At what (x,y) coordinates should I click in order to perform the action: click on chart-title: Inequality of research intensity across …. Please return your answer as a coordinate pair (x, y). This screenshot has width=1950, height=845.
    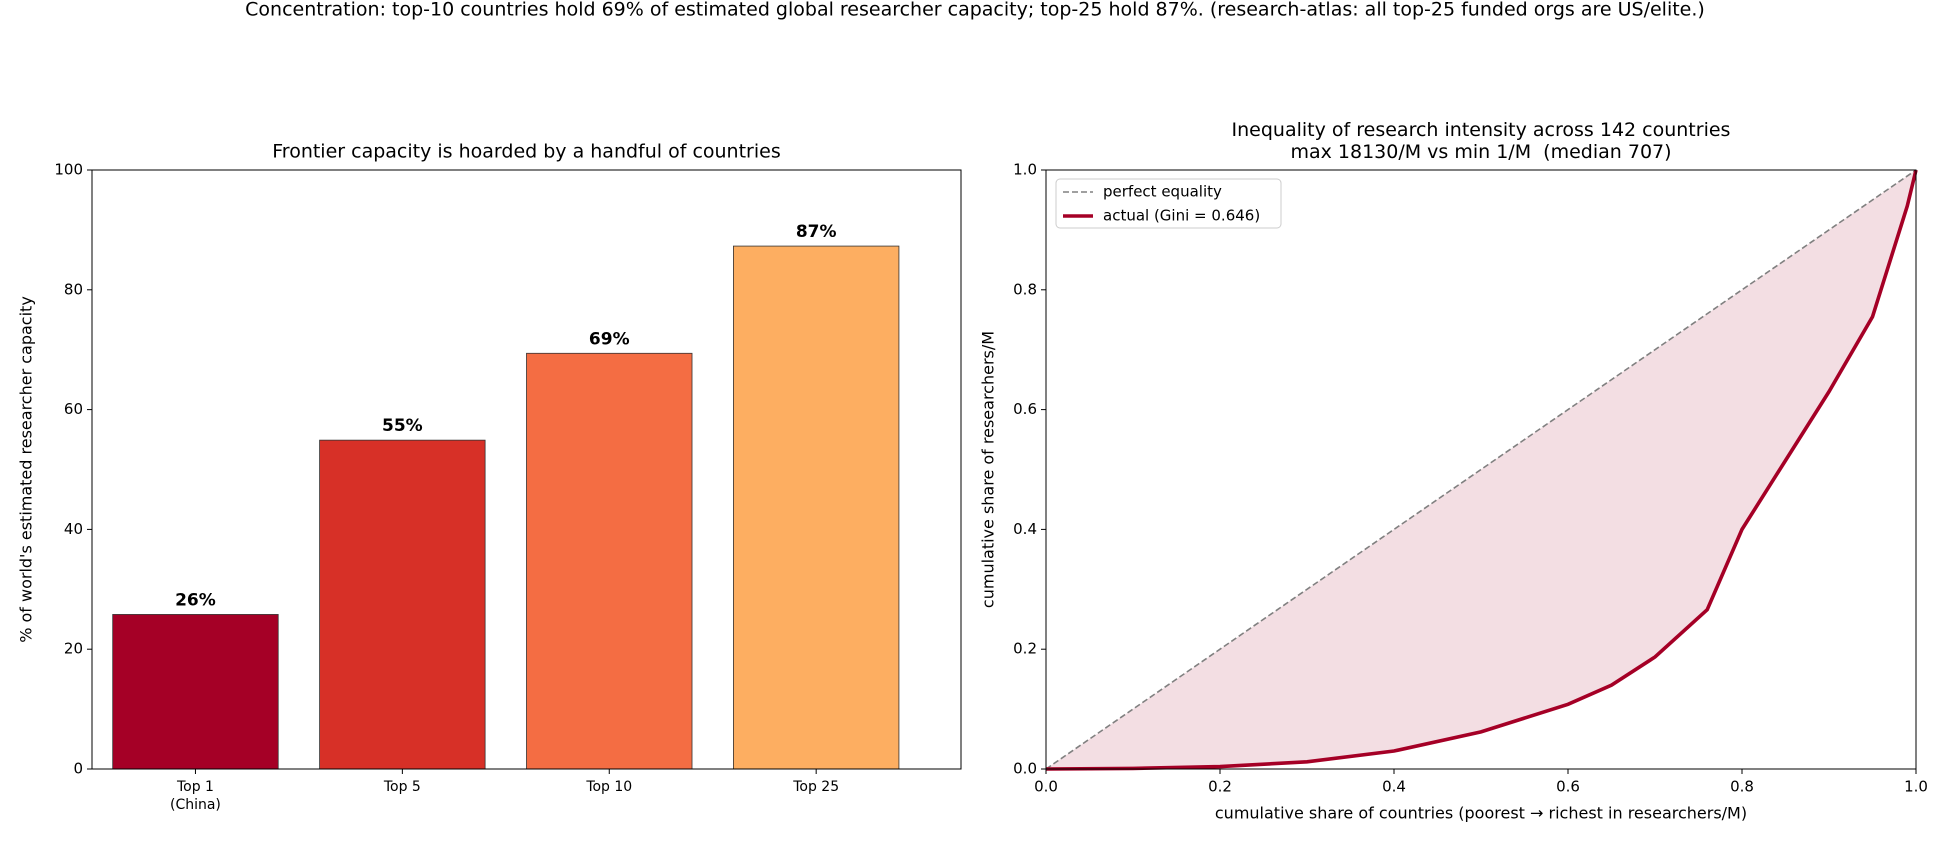
    Looking at the image, I should click on (1481, 141).